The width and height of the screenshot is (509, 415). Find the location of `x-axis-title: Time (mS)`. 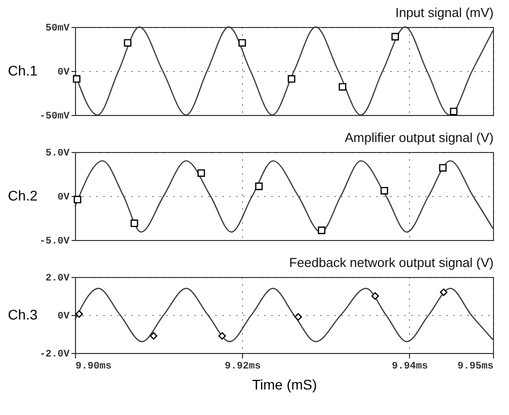

x-axis-title: Time (mS) is located at coordinates (284, 384).